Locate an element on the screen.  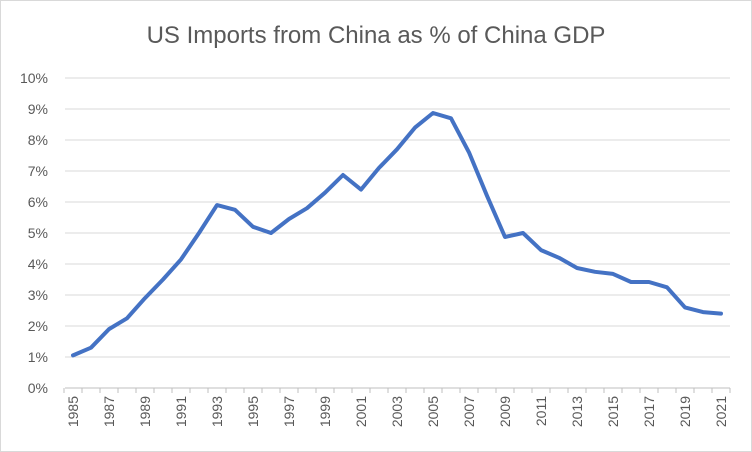
y-tick-label: 6% is located at coordinates (38, 202).